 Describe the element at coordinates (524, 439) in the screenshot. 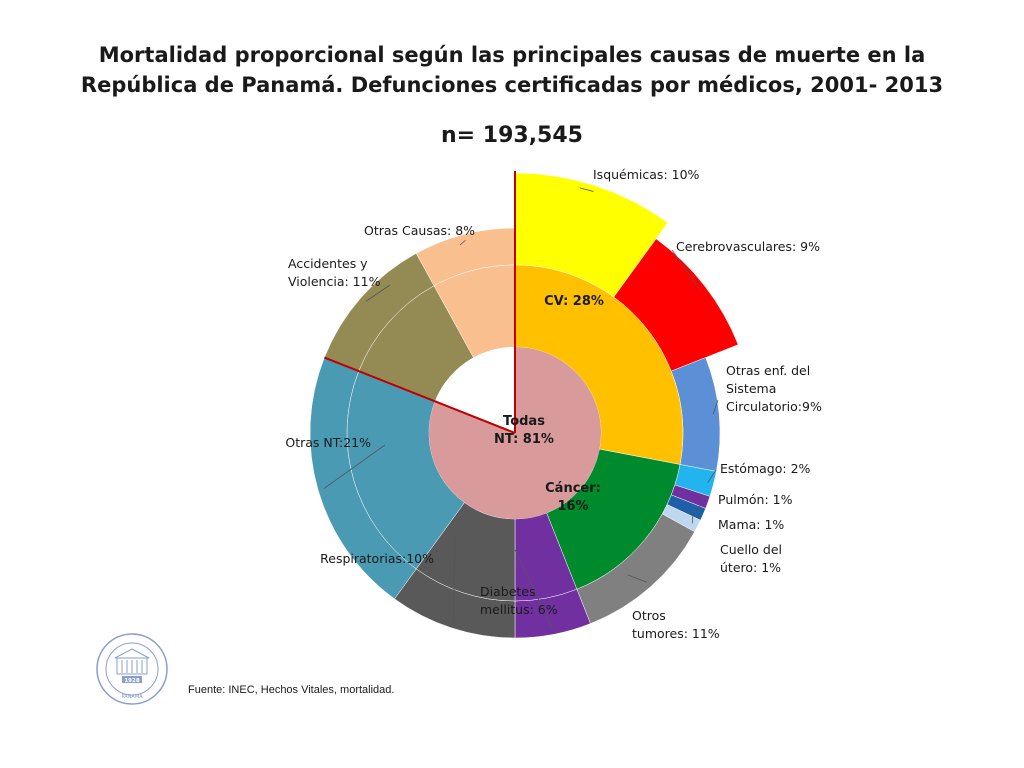

I see `inner-label-line2: NT: 81%` at that location.